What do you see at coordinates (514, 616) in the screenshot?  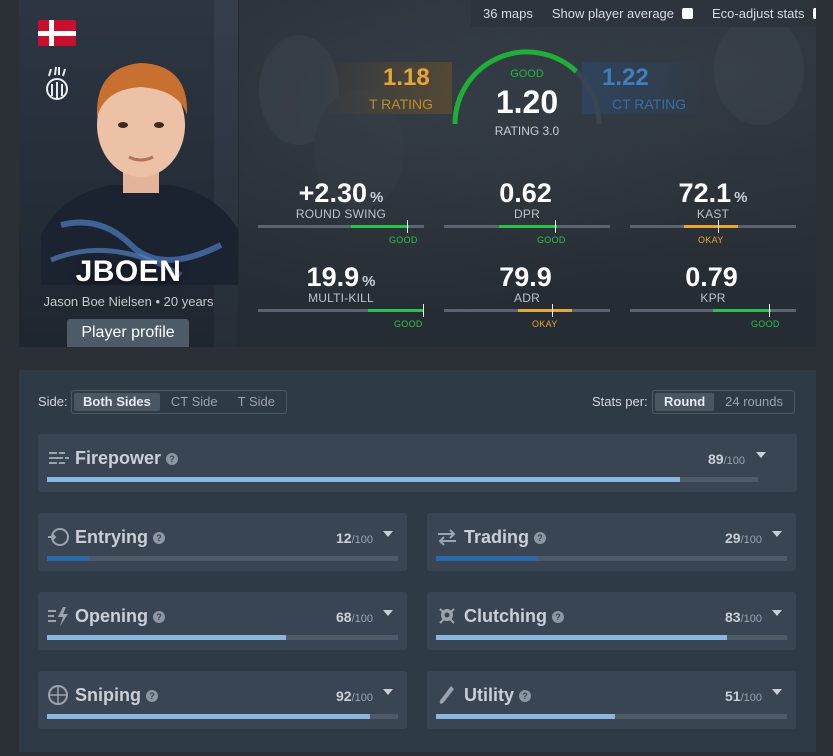 I see `role-name: Clutching?` at bounding box center [514, 616].